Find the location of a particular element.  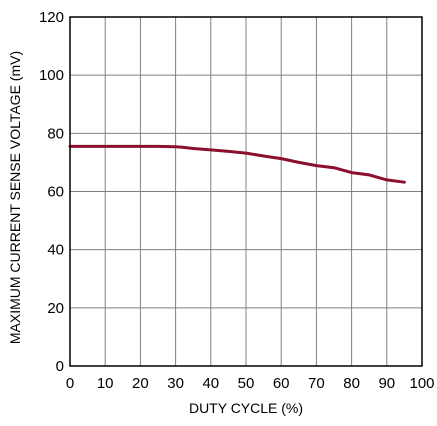

y-tick-label: 40 is located at coordinates (55, 250).